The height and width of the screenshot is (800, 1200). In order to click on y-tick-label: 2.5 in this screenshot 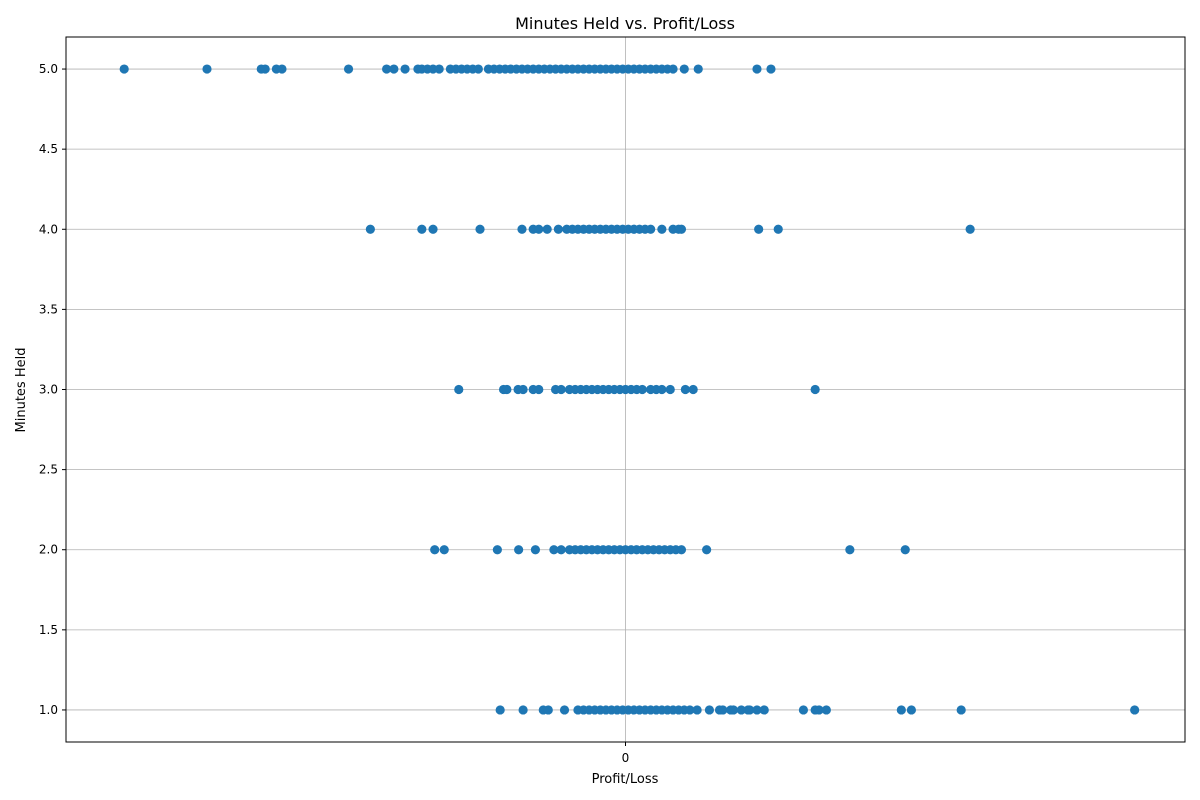, I will do `click(48, 470)`.